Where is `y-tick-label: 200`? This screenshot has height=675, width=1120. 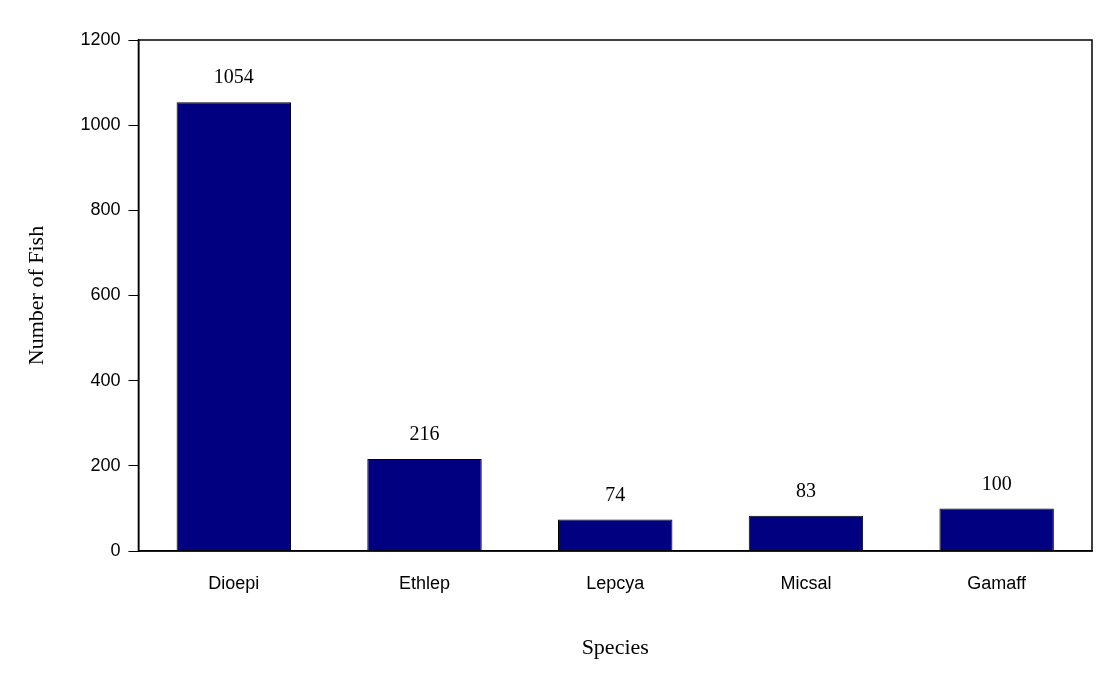 y-tick-label: 200 is located at coordinates (105, 464).